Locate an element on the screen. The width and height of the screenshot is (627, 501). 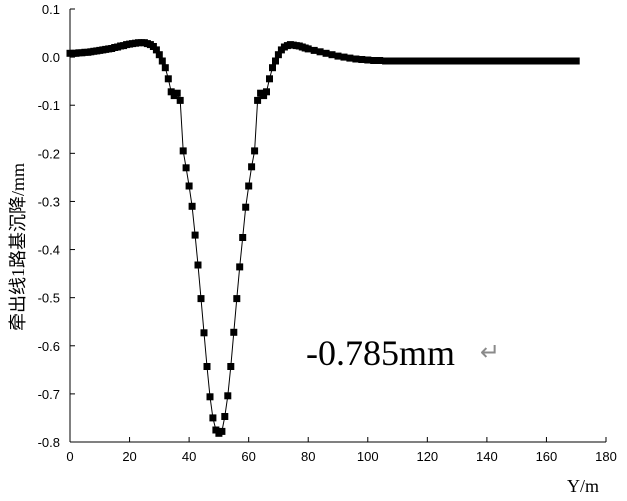
x-tick-label: 100 is located at coordinates (368, 456).